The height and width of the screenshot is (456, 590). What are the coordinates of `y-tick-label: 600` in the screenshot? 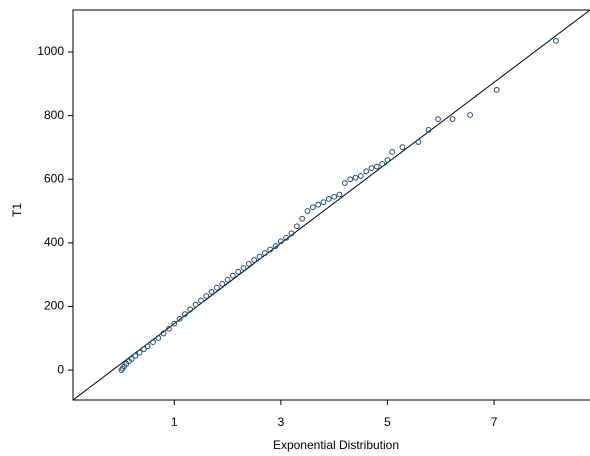 It's located at (54, 178).